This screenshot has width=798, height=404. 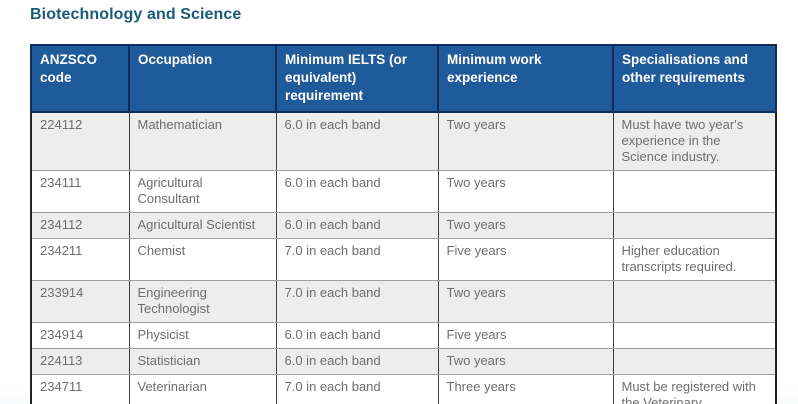 What do you see at coordinates (202, 301) in the screenshot?
I see `cell-occupation: Engineering Technologist` at bounding box center [202, 301].